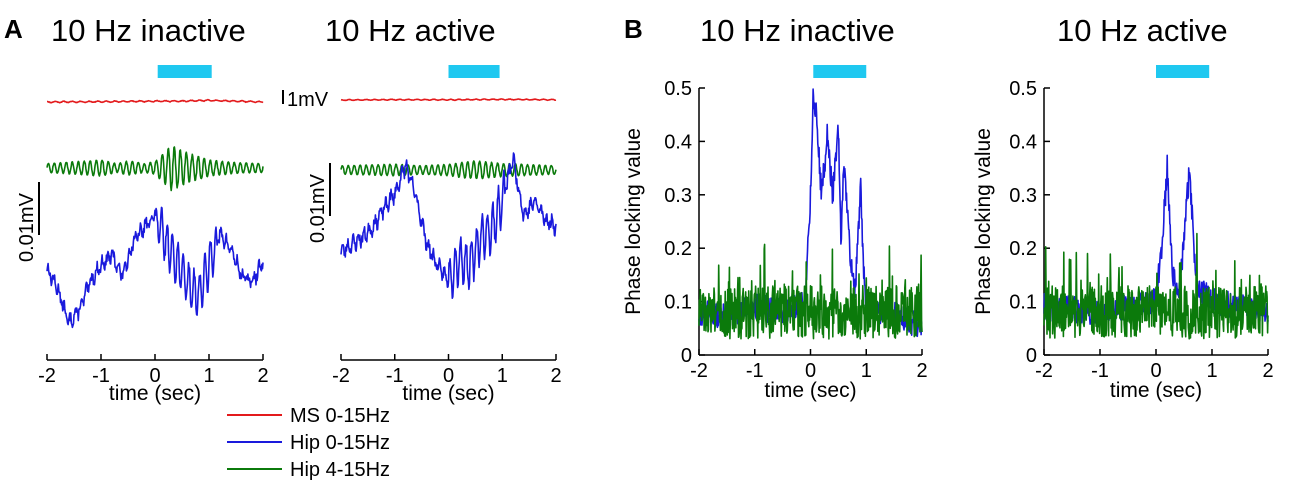 This screenshot has width=1300, height=499. I want to click on legend: MS 0-15Hz Hip 0-15Hz Hip 4-15Hz, so click(308, 443).